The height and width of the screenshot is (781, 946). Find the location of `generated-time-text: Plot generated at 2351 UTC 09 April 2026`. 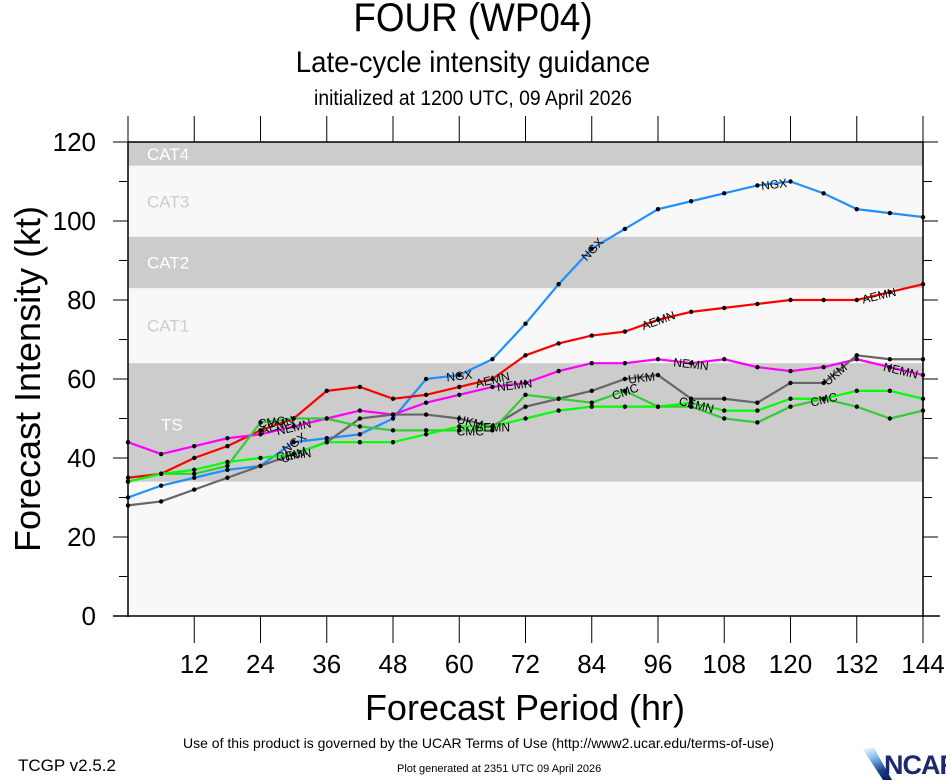

generated-time-text: Plot generated at 2351 UTC 09 April 2026 is located at coordinates (499, 769).